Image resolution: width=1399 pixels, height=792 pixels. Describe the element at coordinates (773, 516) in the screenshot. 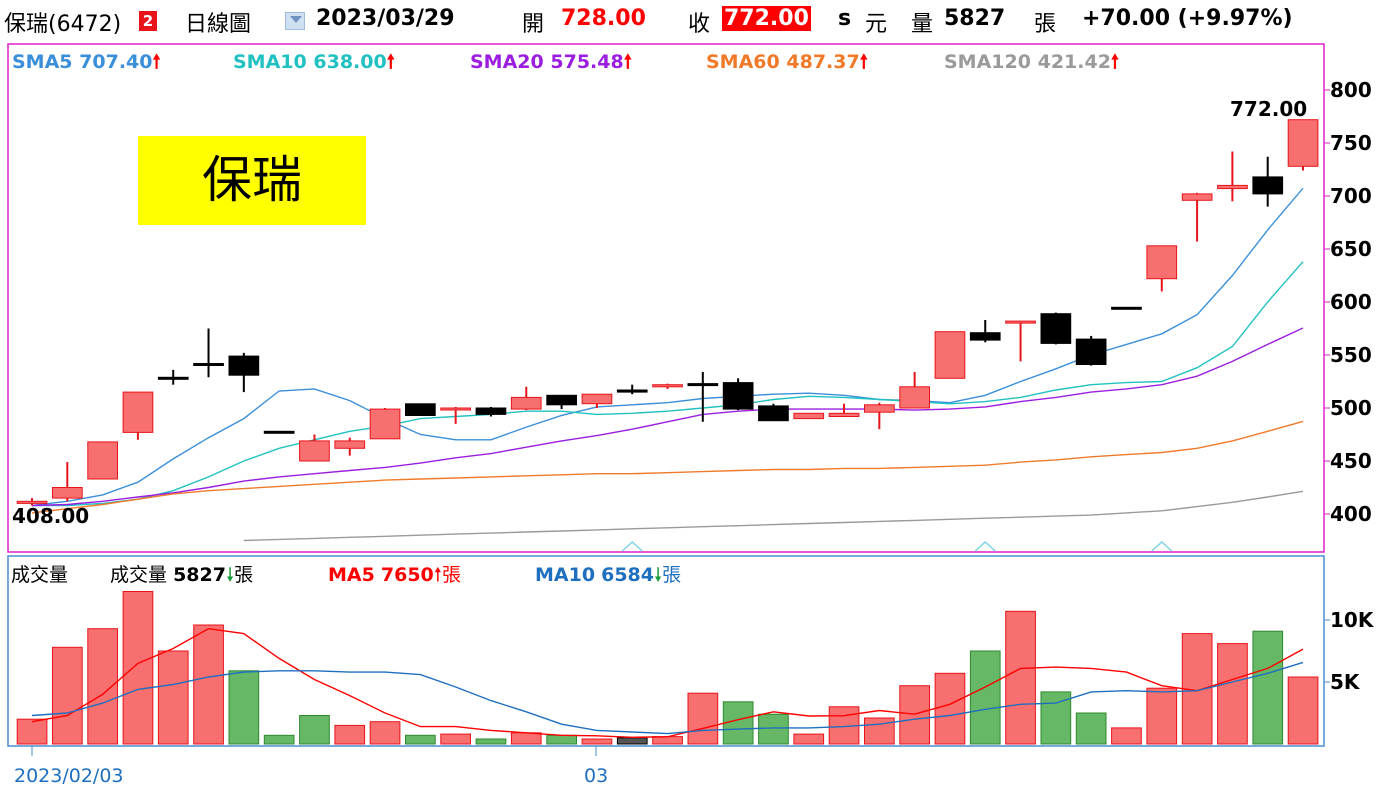

I see `sma-line-sma120` at that location.